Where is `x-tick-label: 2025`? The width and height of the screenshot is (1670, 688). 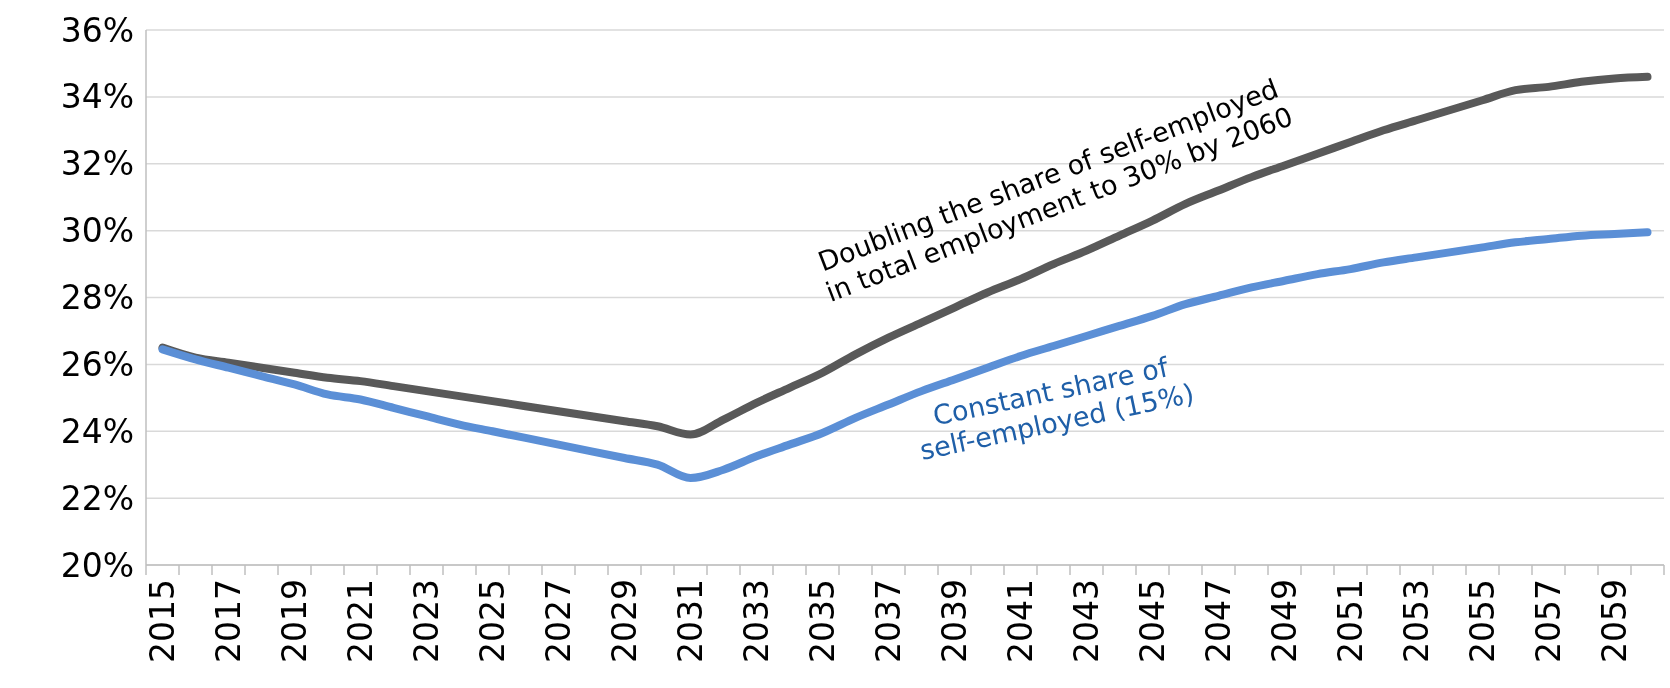
x-tick-label: 2025 is located at coordinates (493, 621).